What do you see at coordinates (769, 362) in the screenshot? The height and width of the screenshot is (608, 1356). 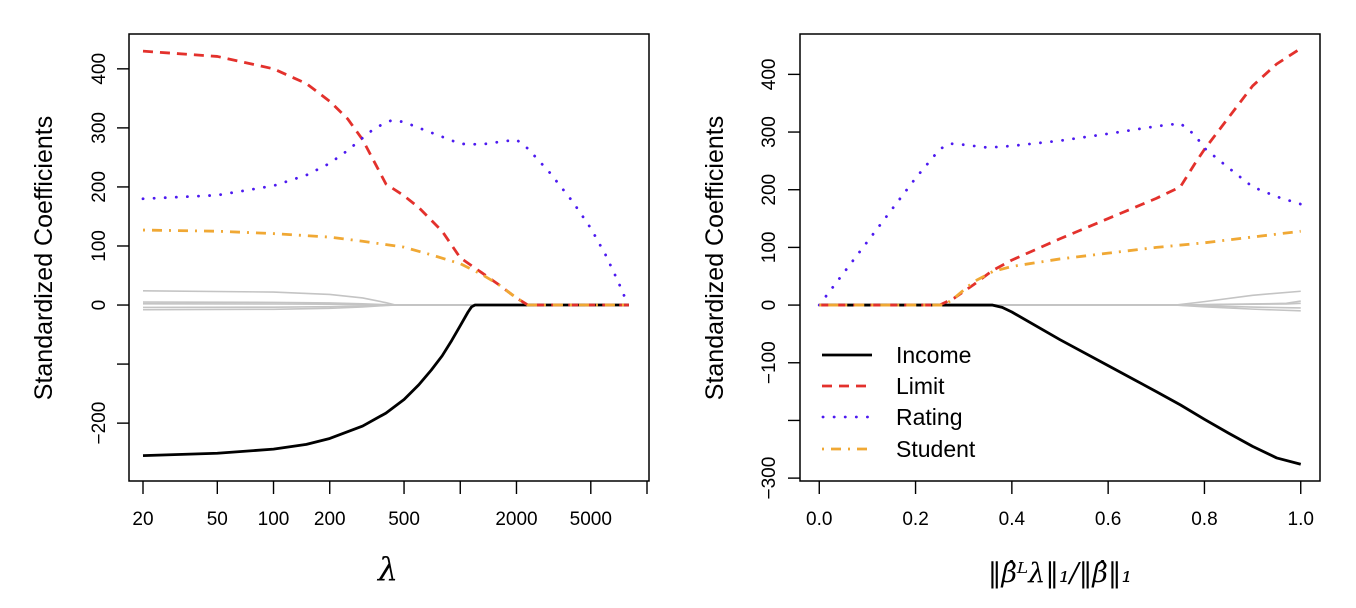 I see `y-tick-label: −100` at bounding box center [769, 362].